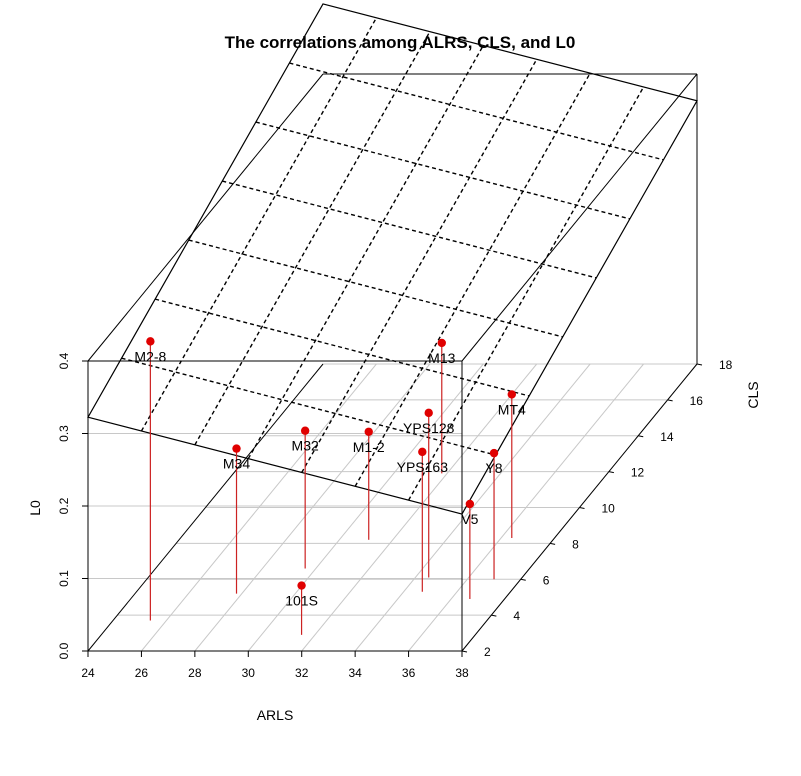  Describe the element at coordinates (609, 509) in the screenshot. I see `y-tick-label: 10` at that location.